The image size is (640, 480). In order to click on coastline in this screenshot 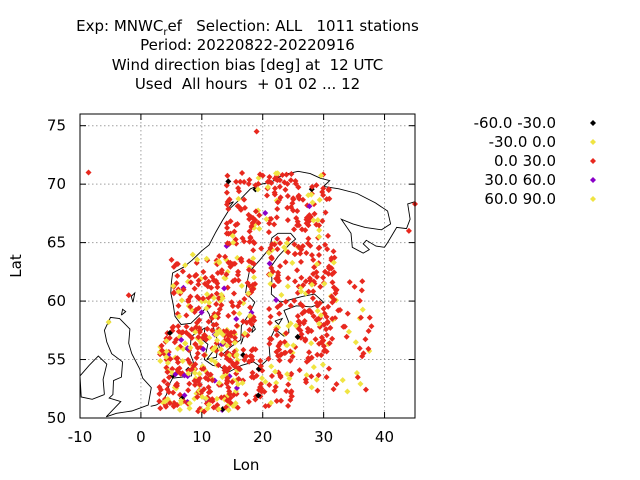, I will do `click(93, 377)`.